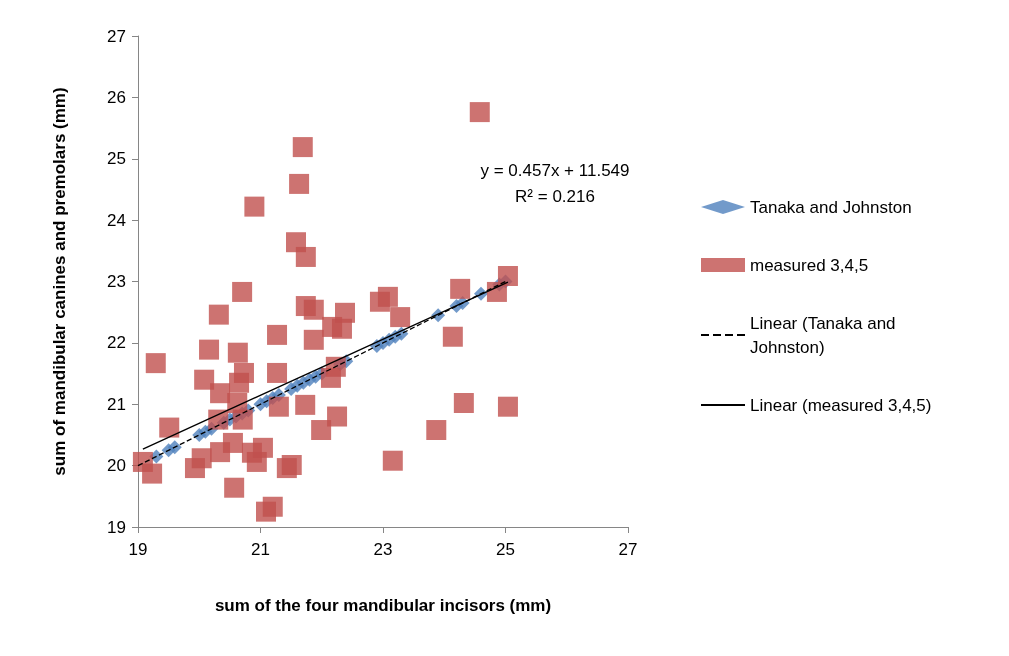  Describe the element at coordinates (116, 343) in the screenshot. I see `y-tick-label: 22` at that location.